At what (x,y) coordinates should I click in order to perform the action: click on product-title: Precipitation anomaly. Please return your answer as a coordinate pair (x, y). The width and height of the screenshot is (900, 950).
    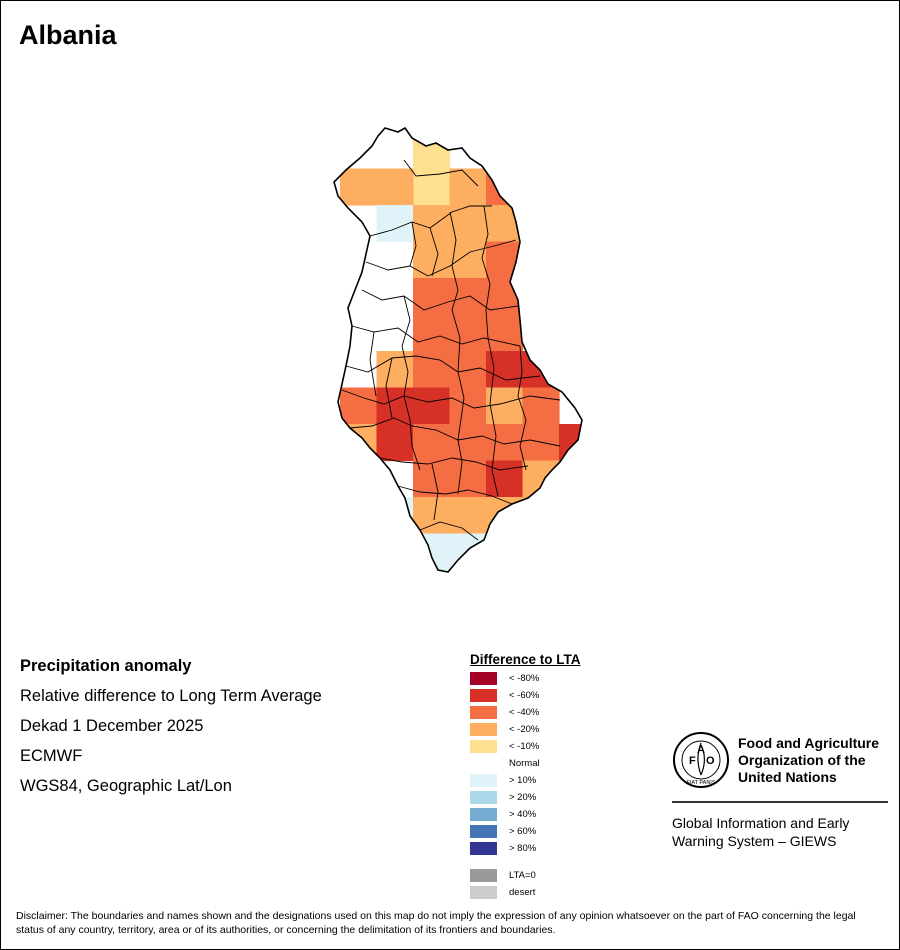
    Looking at the image, I should click on (106, 666).